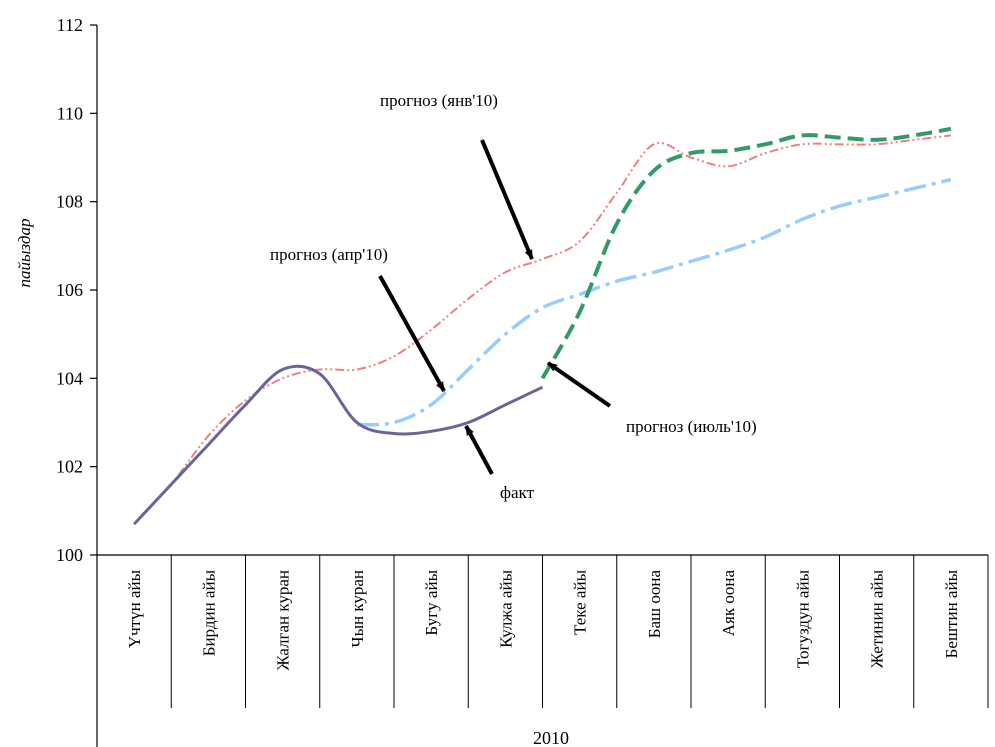 This screenshot has height=747, width=995. Describe the element at coordinates (517, 492) in the screenshot. I see `annotation-fact: факт` at that location.